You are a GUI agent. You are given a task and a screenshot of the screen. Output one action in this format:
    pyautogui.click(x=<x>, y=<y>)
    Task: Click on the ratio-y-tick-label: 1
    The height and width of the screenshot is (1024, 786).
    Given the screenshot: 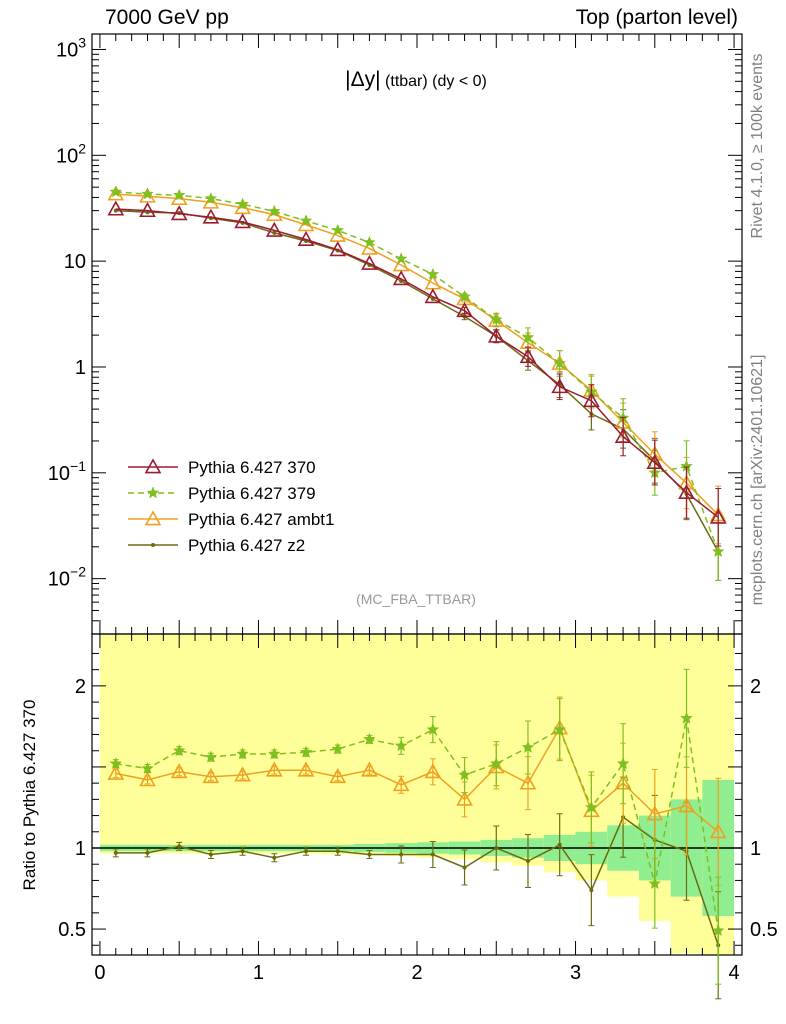 What is the action you would take?
    pyautogui.click(x=80, y=849)
    